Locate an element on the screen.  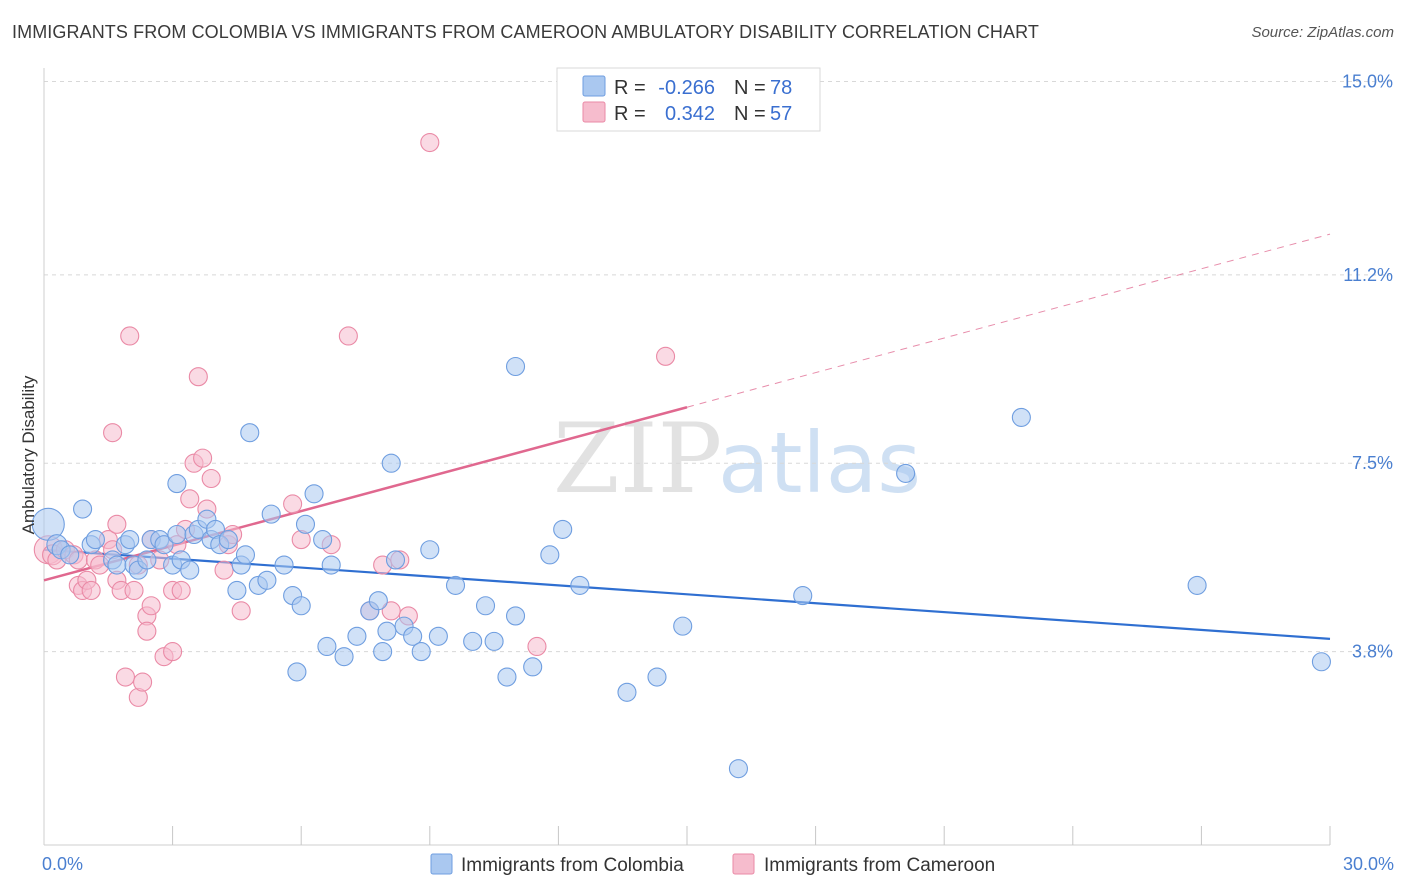
legend-n-label-colombia: N = is located at coordinates (750, 88).